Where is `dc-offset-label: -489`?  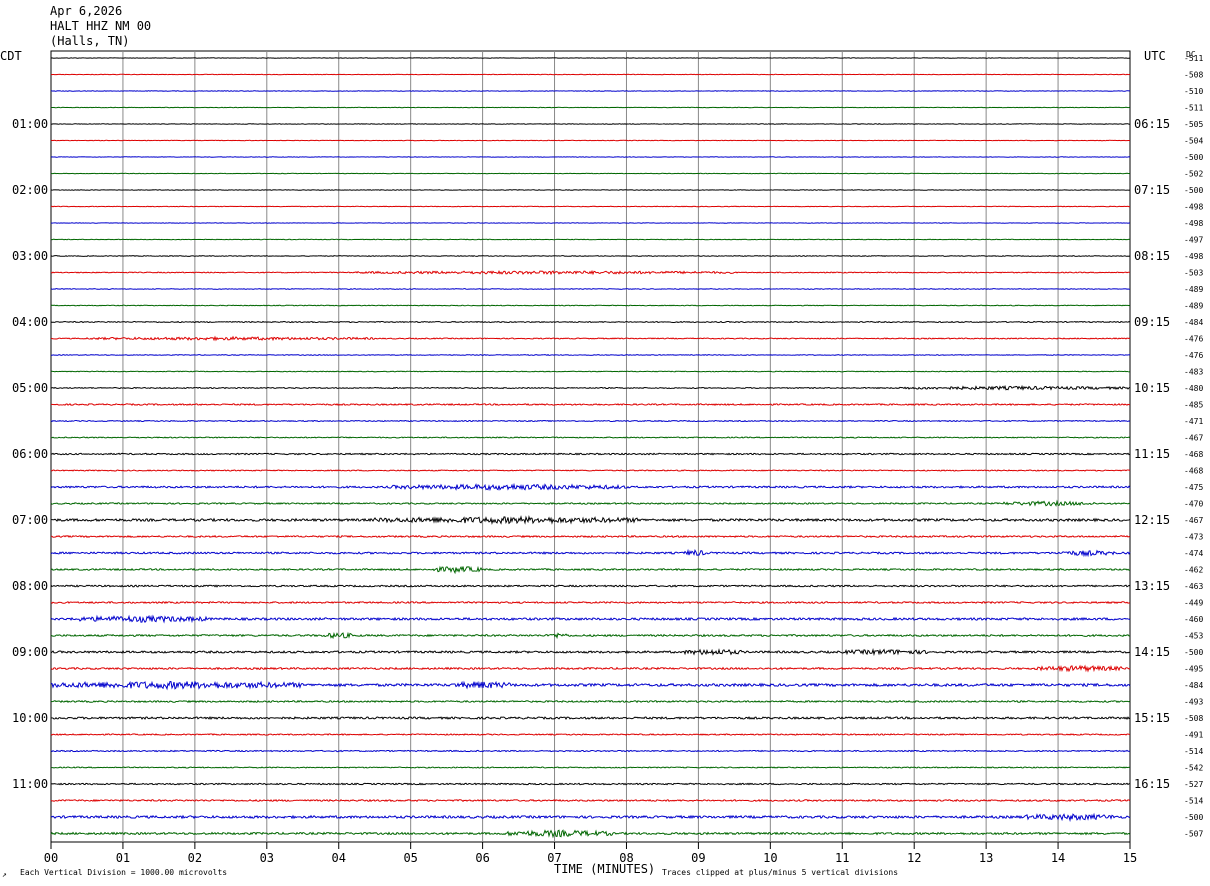 dc-offset-label: -489 is located at coordinates (1193, 306).